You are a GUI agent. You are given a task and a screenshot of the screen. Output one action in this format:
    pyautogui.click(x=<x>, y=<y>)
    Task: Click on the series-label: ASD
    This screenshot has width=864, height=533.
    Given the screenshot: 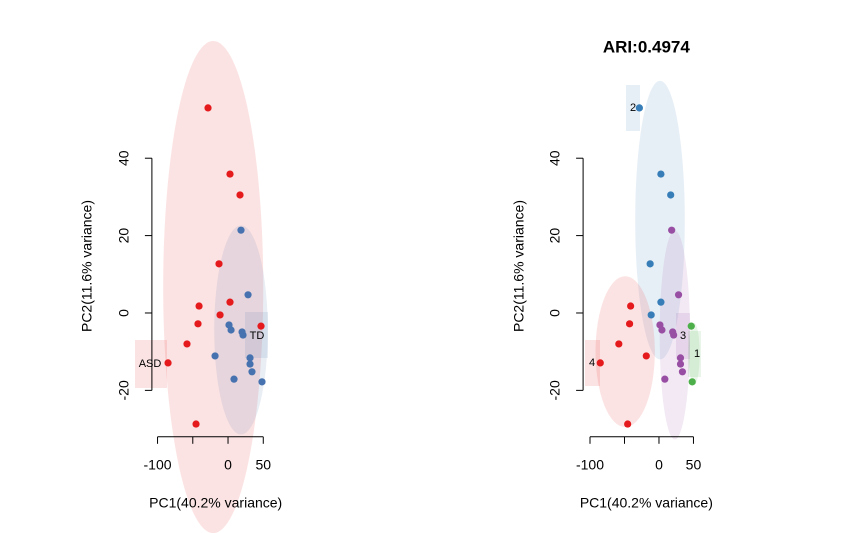 What is the action you would take?
    pyautogui.click(x=150, y=364)
    